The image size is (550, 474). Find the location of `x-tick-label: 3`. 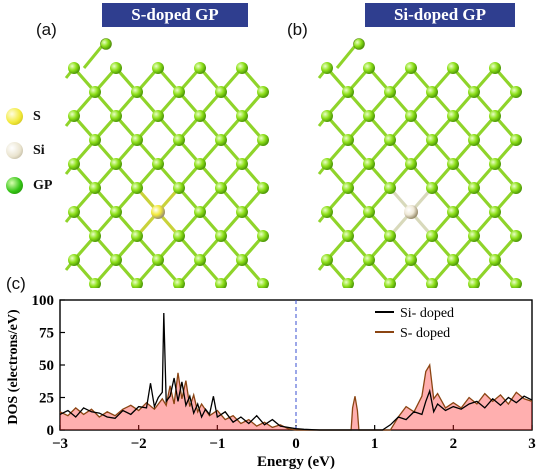

x-tick-label: 3 is located at coordinates (532, 444).